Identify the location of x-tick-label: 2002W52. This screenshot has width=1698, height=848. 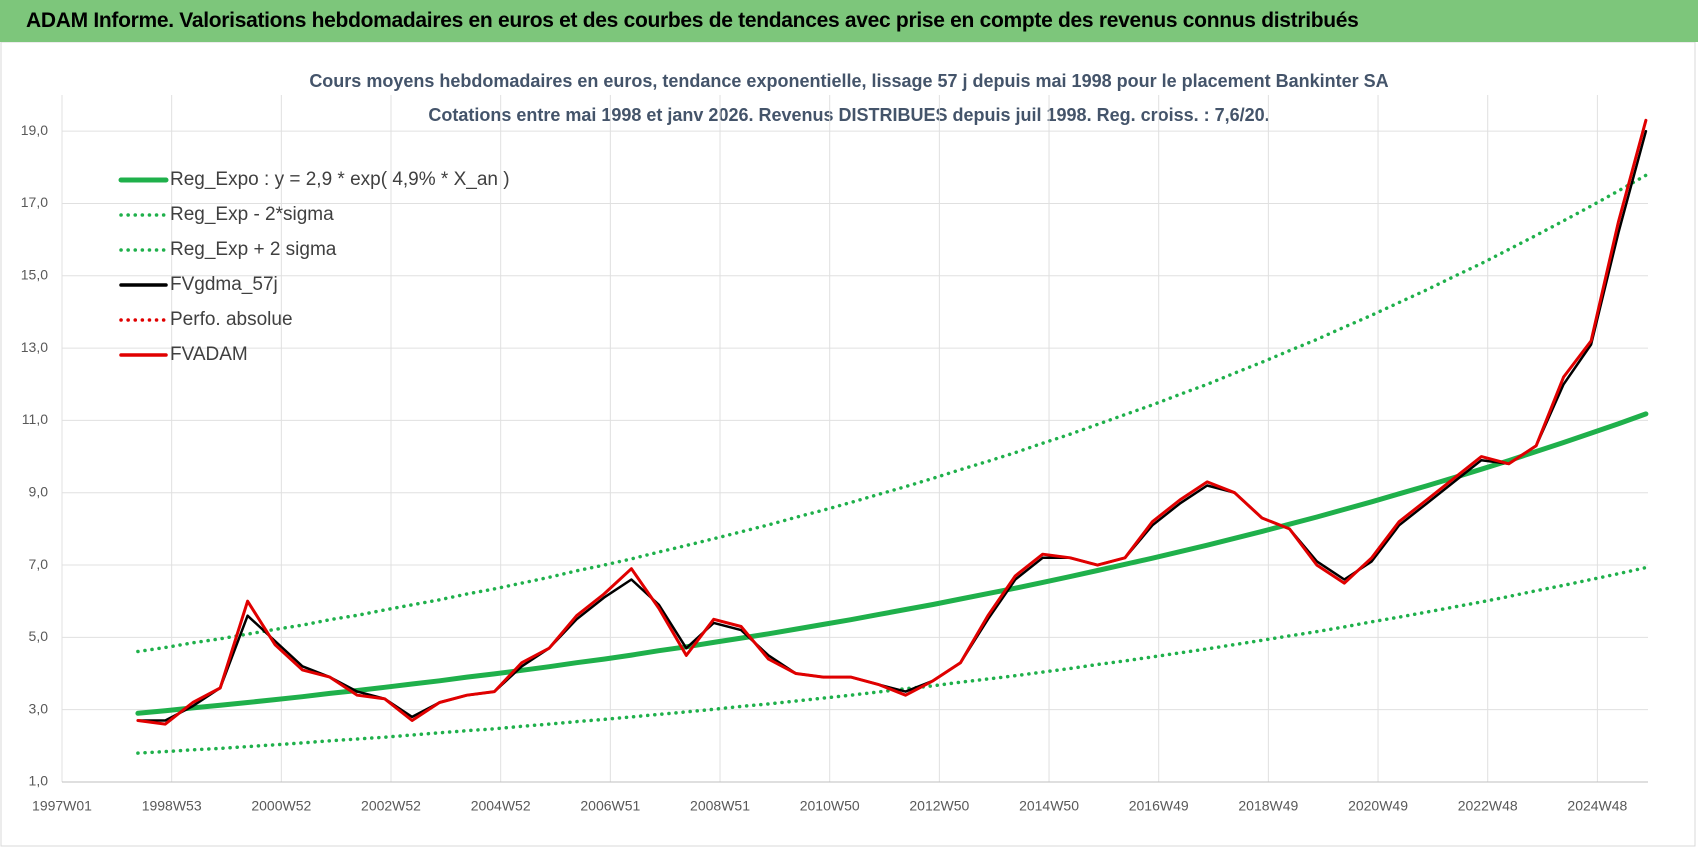
(391, 806).